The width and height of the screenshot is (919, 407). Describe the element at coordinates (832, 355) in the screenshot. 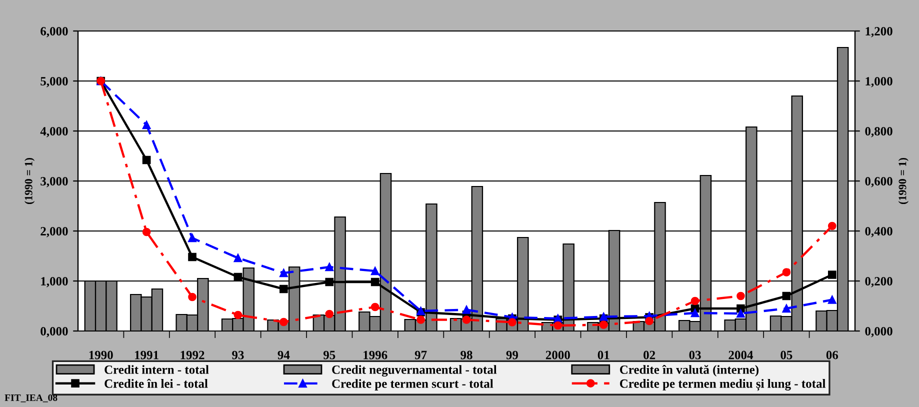

I see `x-tick-label: 06` at that location.